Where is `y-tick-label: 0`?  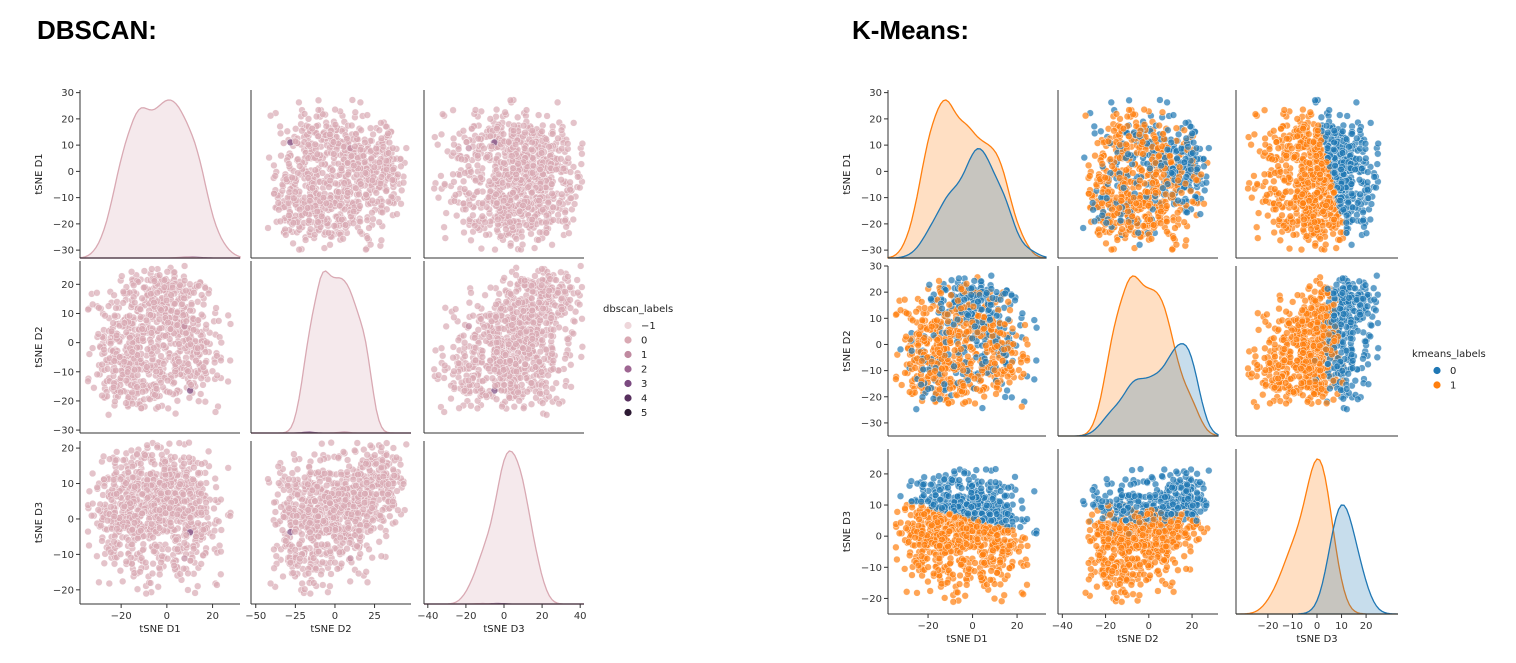
y-tick-label: 0 is located at coordinates (71, 519).